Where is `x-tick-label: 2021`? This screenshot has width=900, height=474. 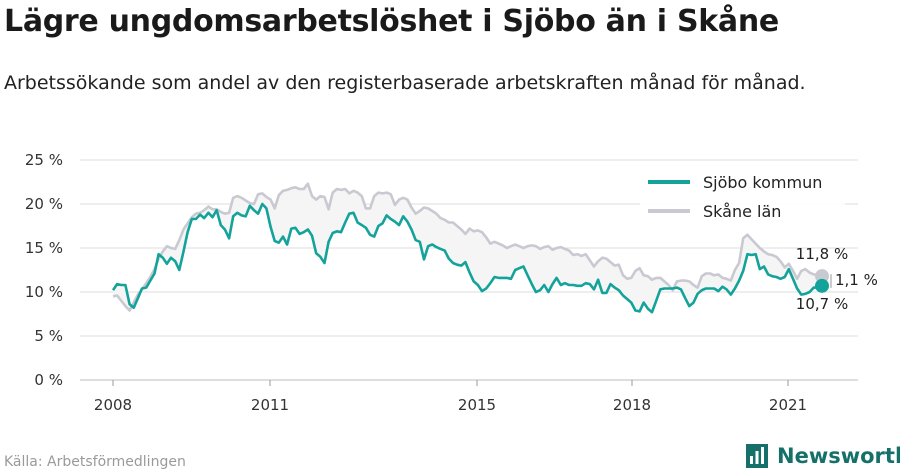
x-tick-label: 2021 is located at coordinates (788, 405).